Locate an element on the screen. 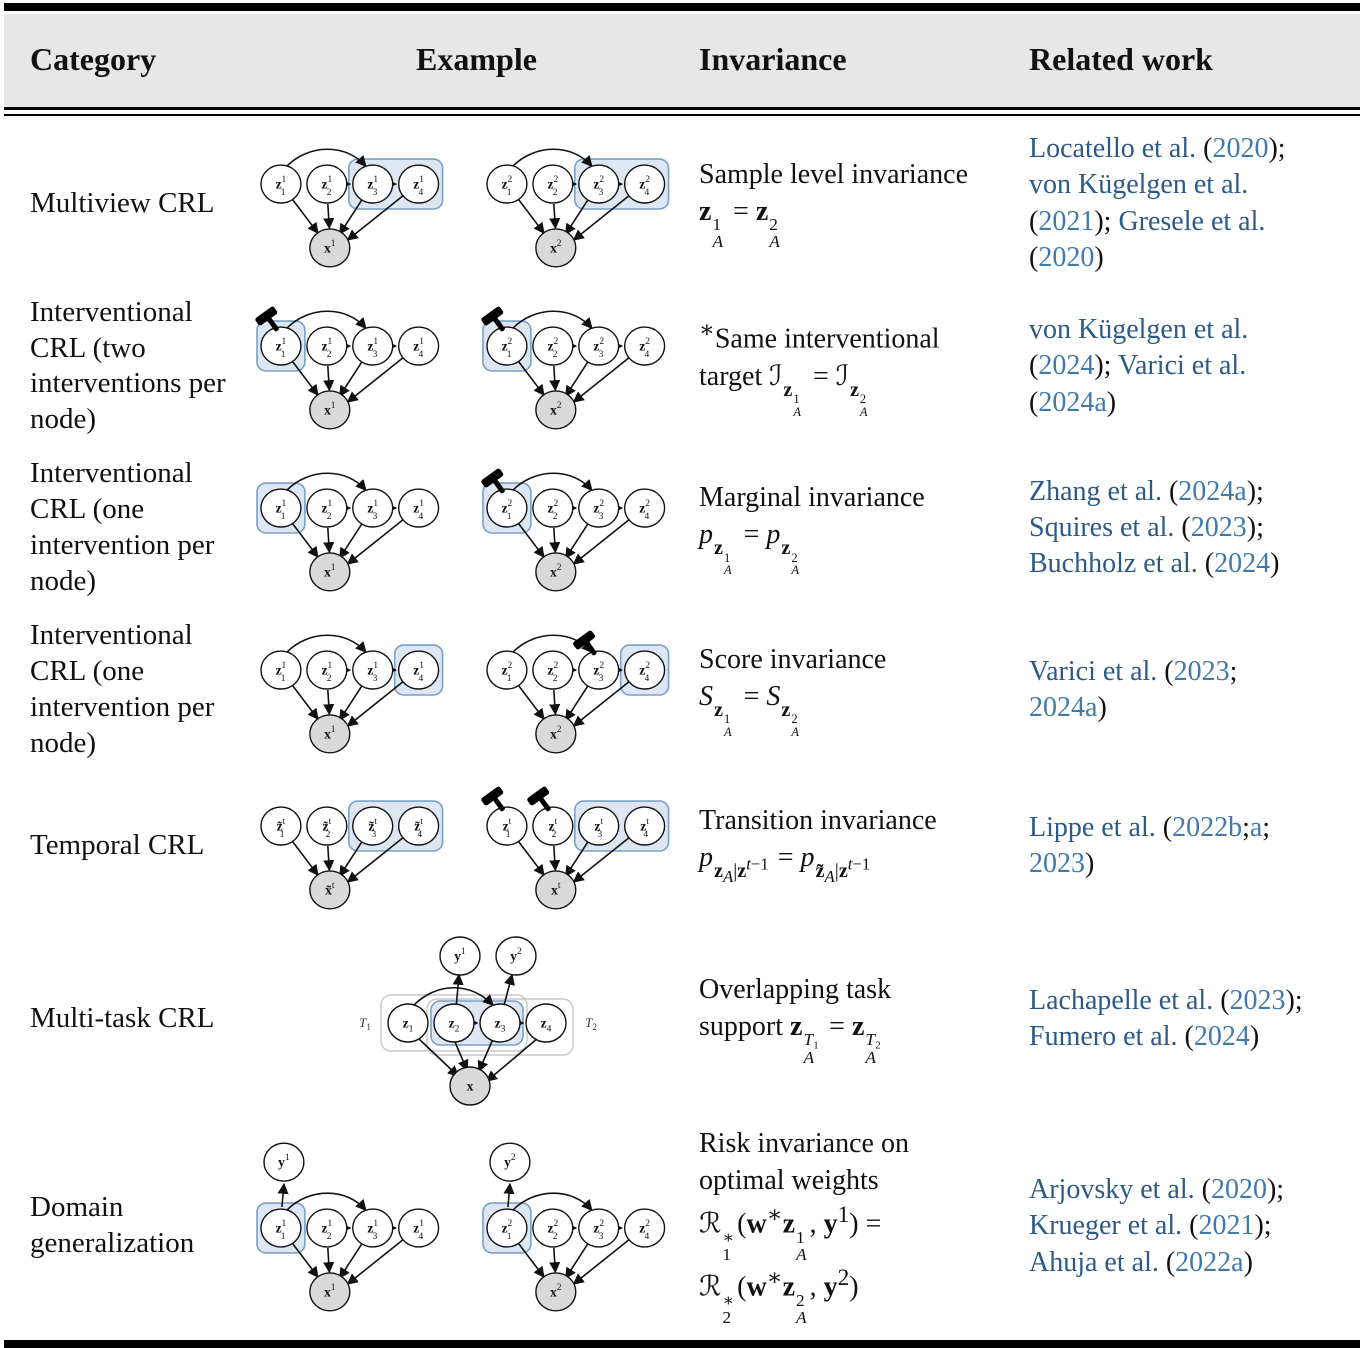  citation-link: Lippe et al. is located at coordinates (1092, 827).